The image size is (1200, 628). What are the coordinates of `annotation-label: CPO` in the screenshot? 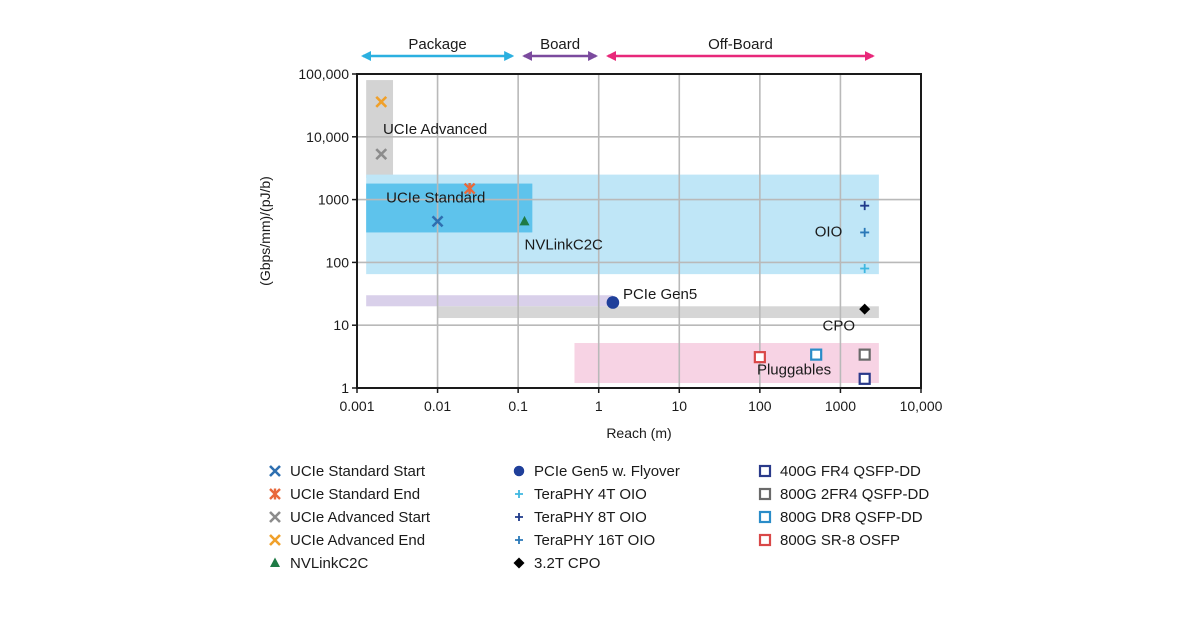 It's located at (839, 325).